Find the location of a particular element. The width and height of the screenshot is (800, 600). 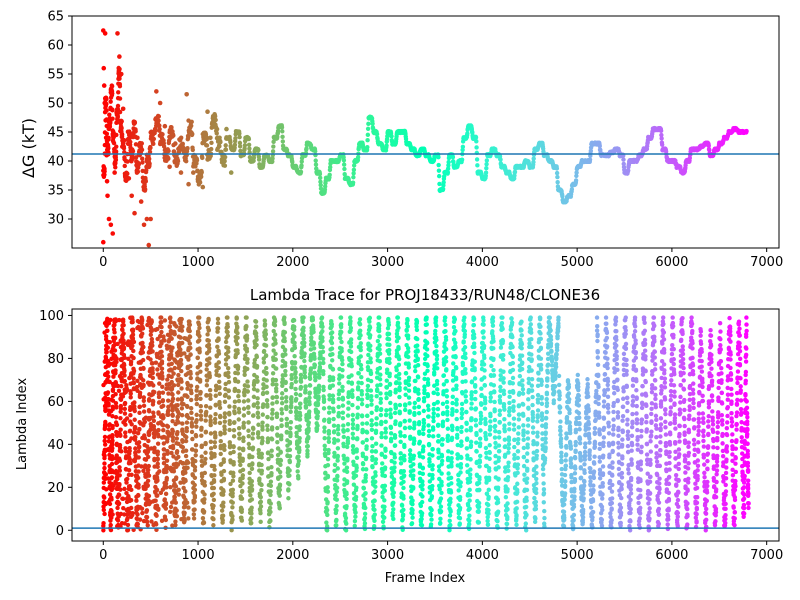

x-tick-label: 3000 is located at coordinates (387, 262).